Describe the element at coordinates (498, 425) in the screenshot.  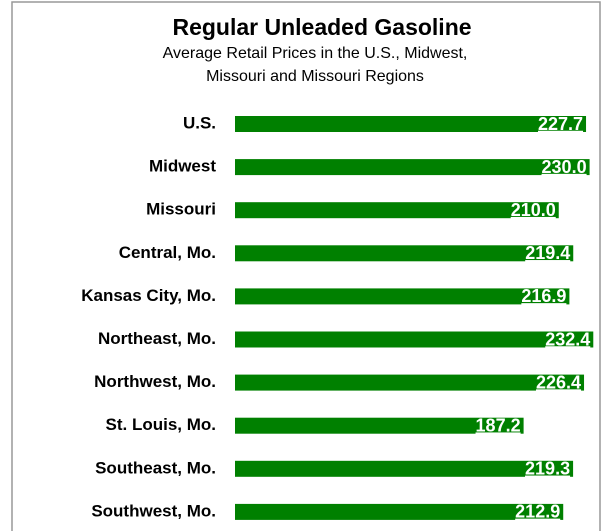
I see `value-label: 187.2` at that location.